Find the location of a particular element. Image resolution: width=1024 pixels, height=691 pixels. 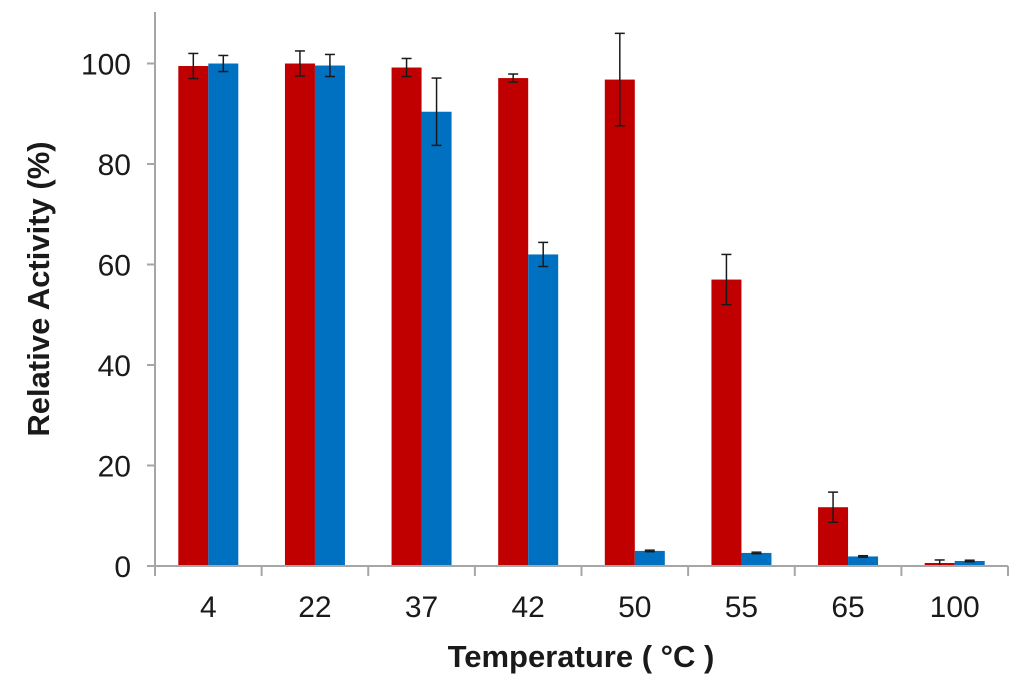

x-tick-label-50: 50 is located at coordinates (634, 607).